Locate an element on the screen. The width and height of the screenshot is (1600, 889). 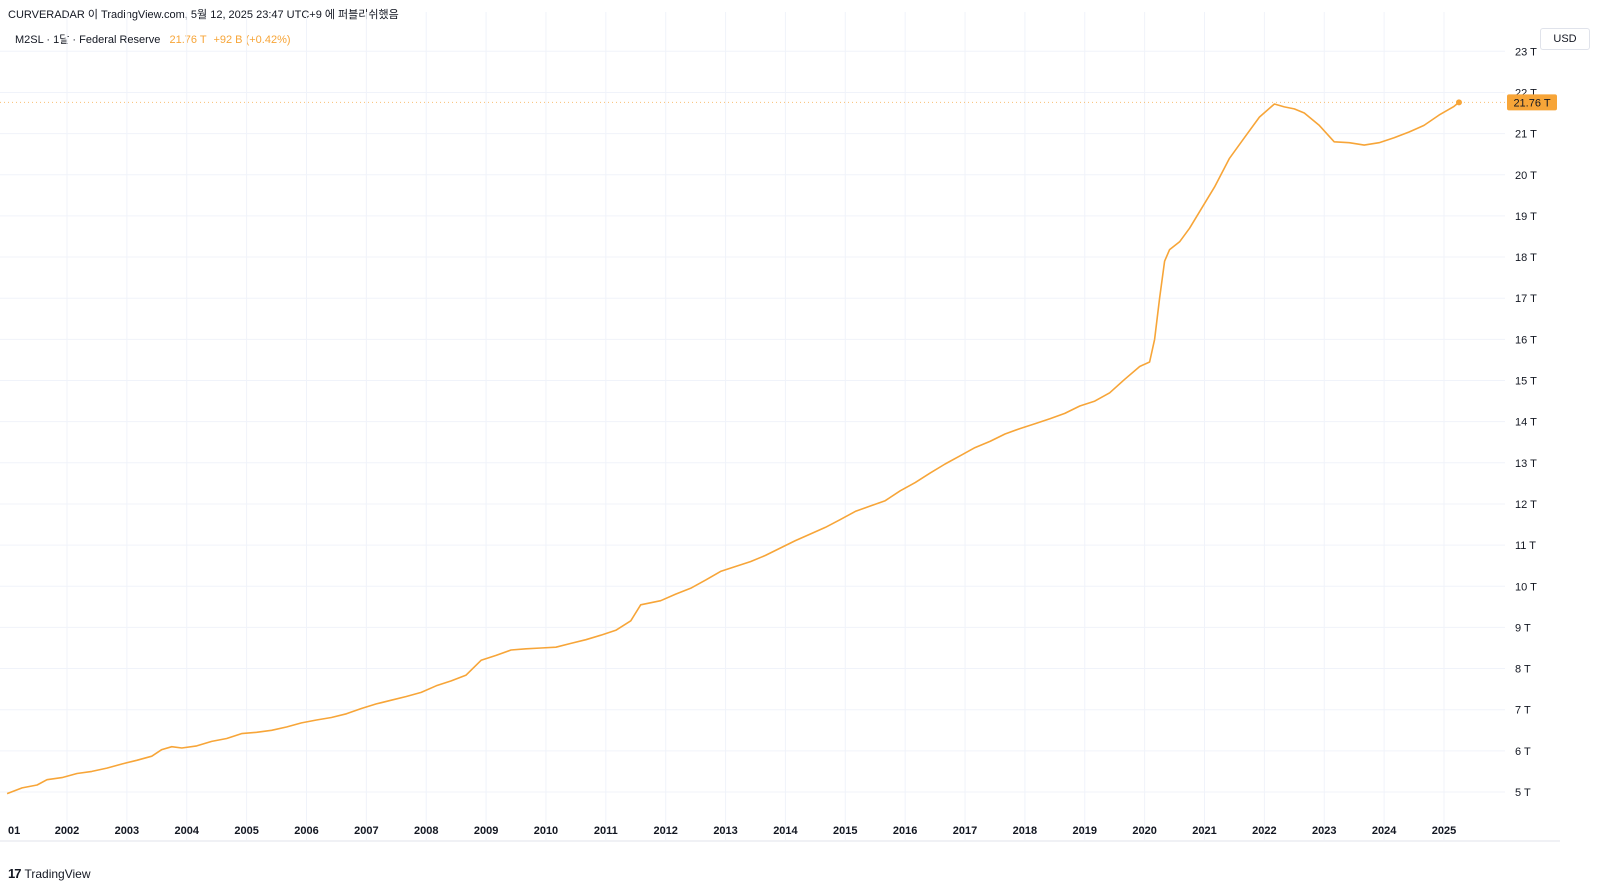
y-tick-label: 21 T is located at coordinates (1526, 135).